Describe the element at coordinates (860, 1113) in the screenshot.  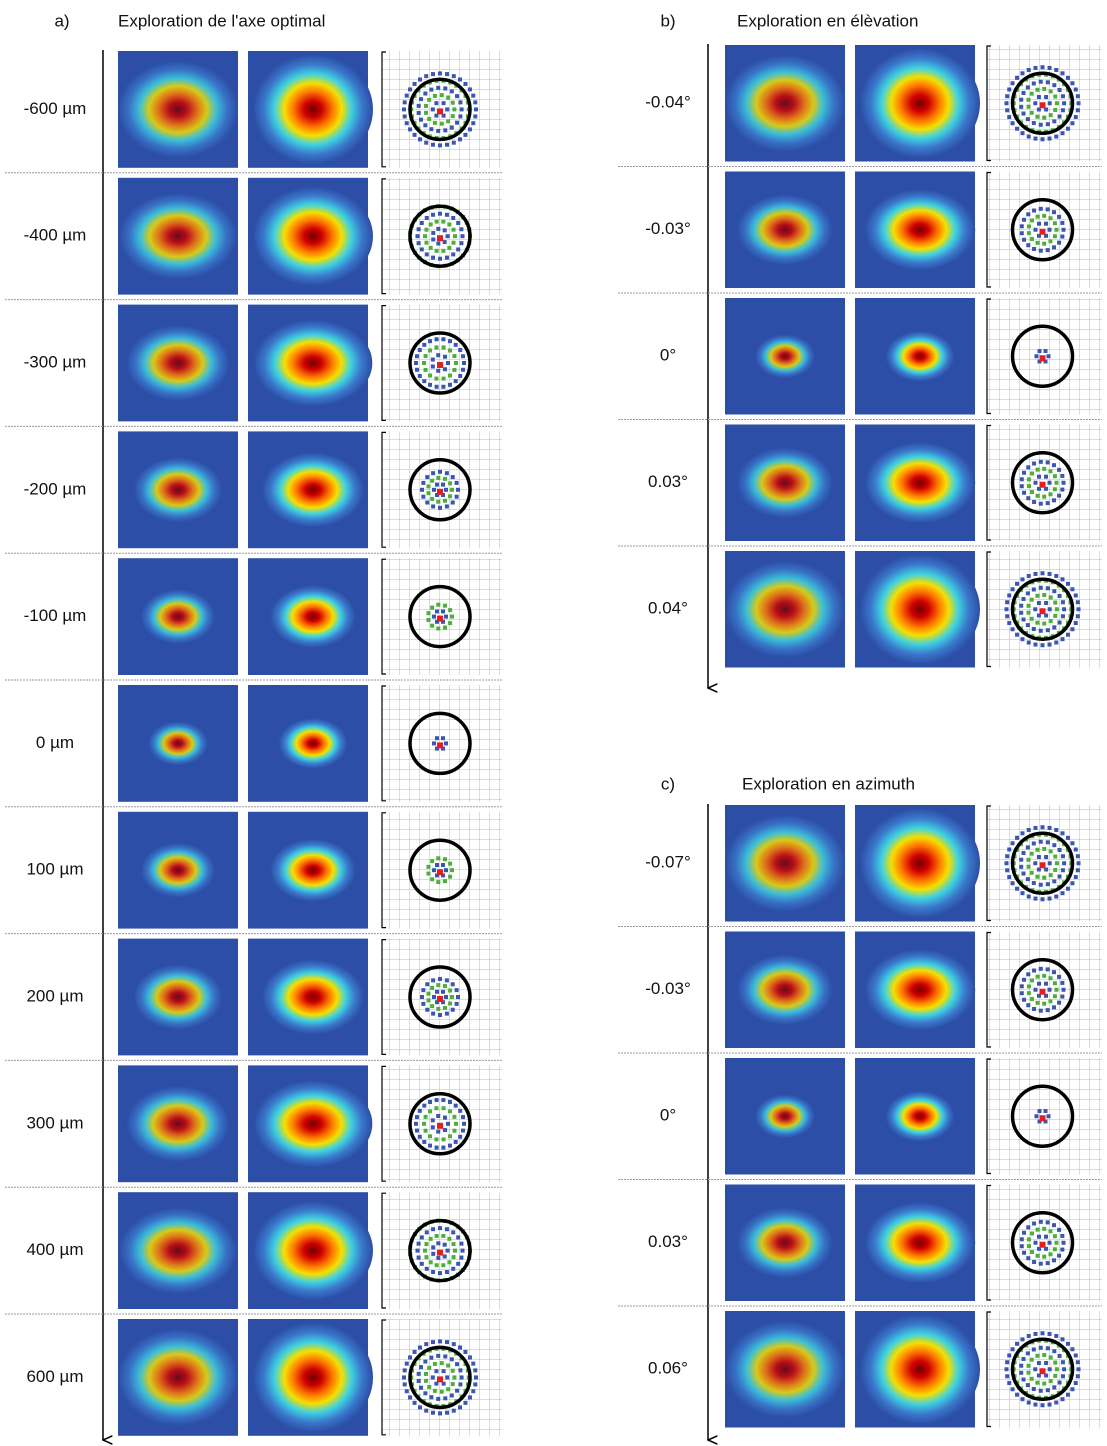
I see `row: 0°` at that location.